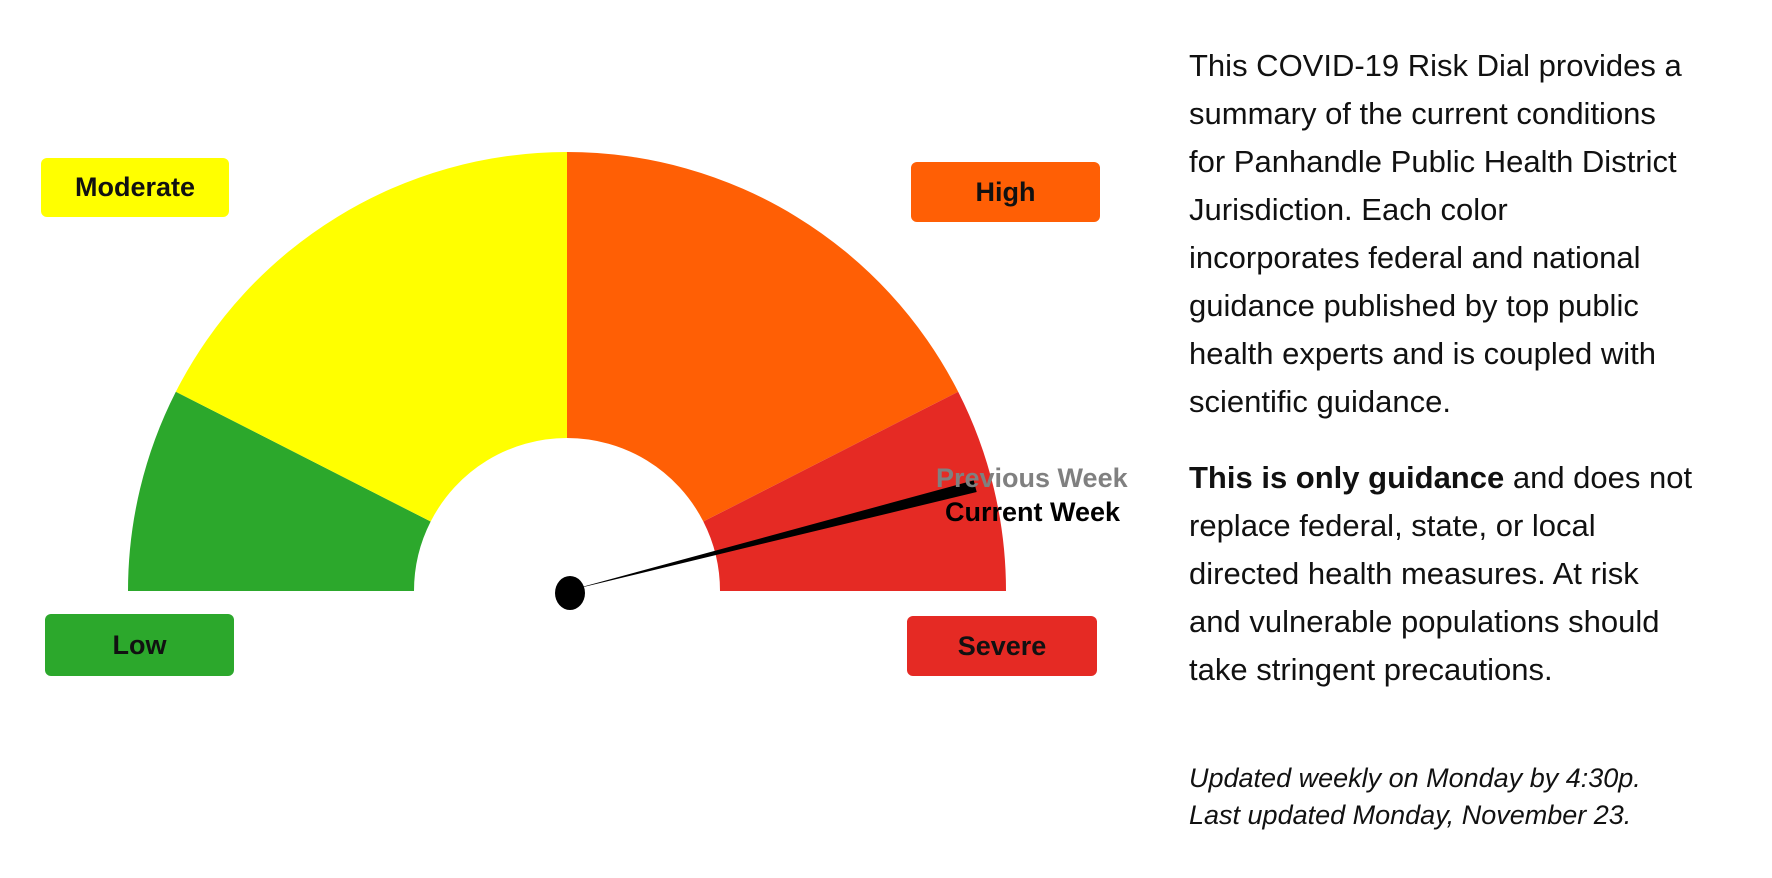 This screenshot has height=878, width=1772. I want to click on label-severe: Severe, so click(1002, 646).